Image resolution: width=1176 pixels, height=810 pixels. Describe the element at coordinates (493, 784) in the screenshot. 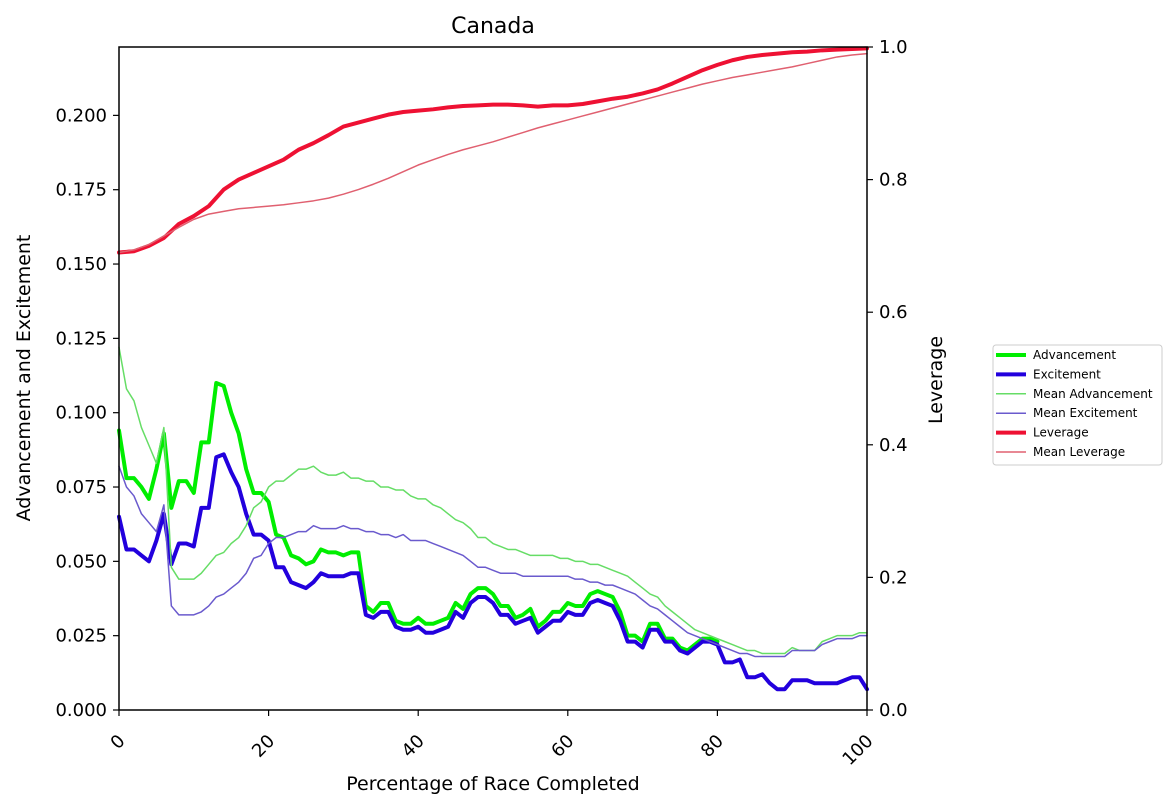

I see `x-axis-label: Percentage of Race Completed` at that location.